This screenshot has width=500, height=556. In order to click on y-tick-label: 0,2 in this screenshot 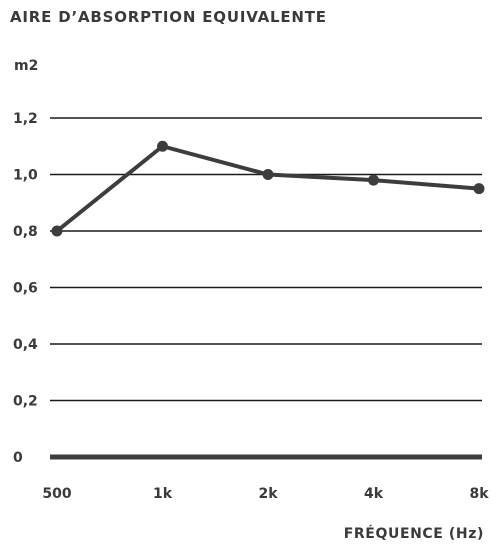, I will do `click(25, 402)`.